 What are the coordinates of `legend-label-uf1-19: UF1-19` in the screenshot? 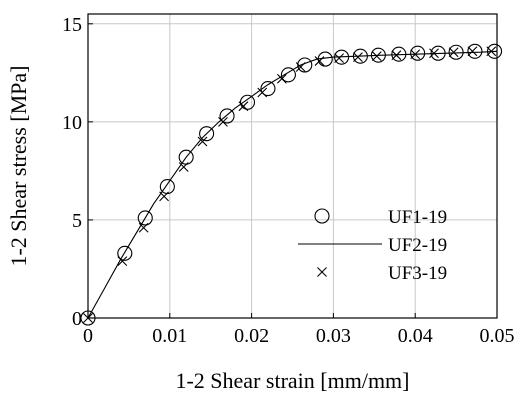 It's located at (417, 217).